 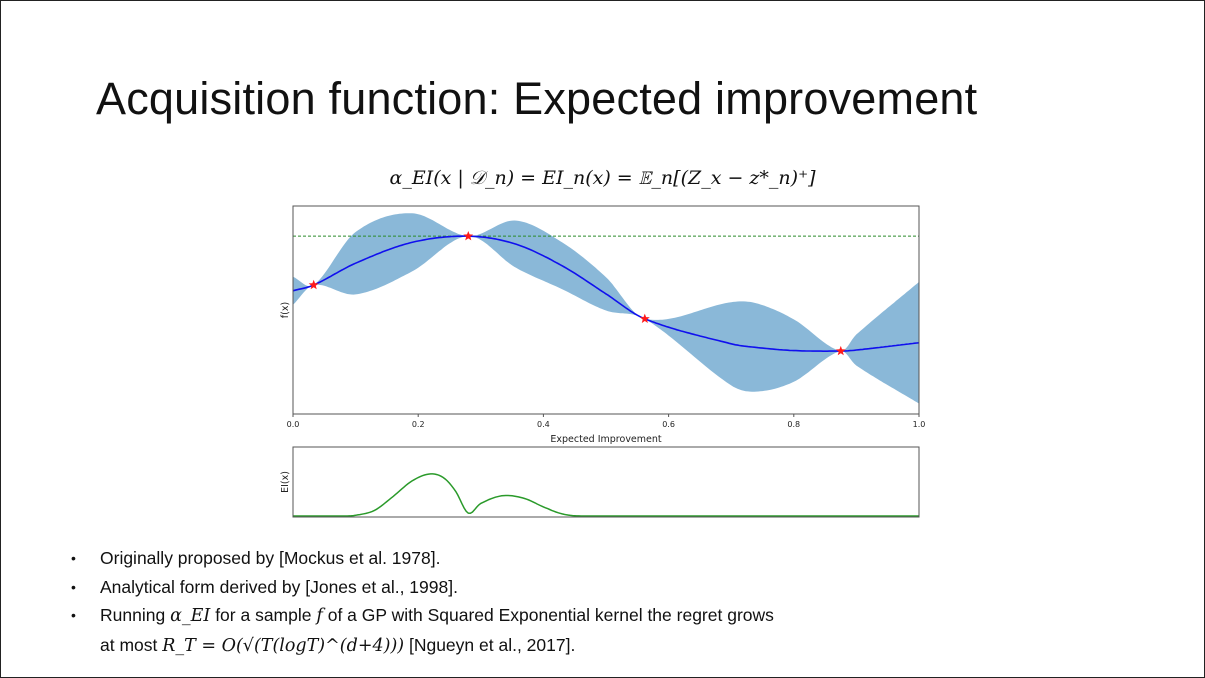 What do you see at coordinates (319, 616) in the screenshot?
I see `math-f: f` at bounding box center [319, 616].